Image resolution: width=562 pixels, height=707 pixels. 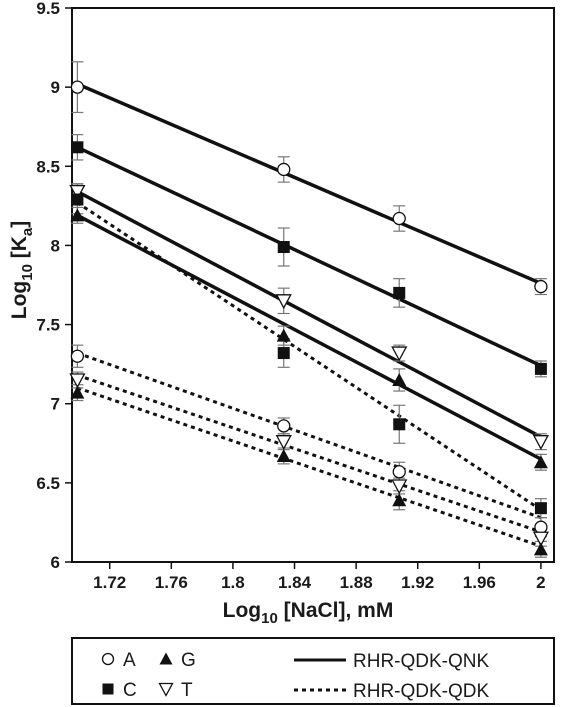 I want to click on y-tick-label: 9, so click(x=55, y=87).